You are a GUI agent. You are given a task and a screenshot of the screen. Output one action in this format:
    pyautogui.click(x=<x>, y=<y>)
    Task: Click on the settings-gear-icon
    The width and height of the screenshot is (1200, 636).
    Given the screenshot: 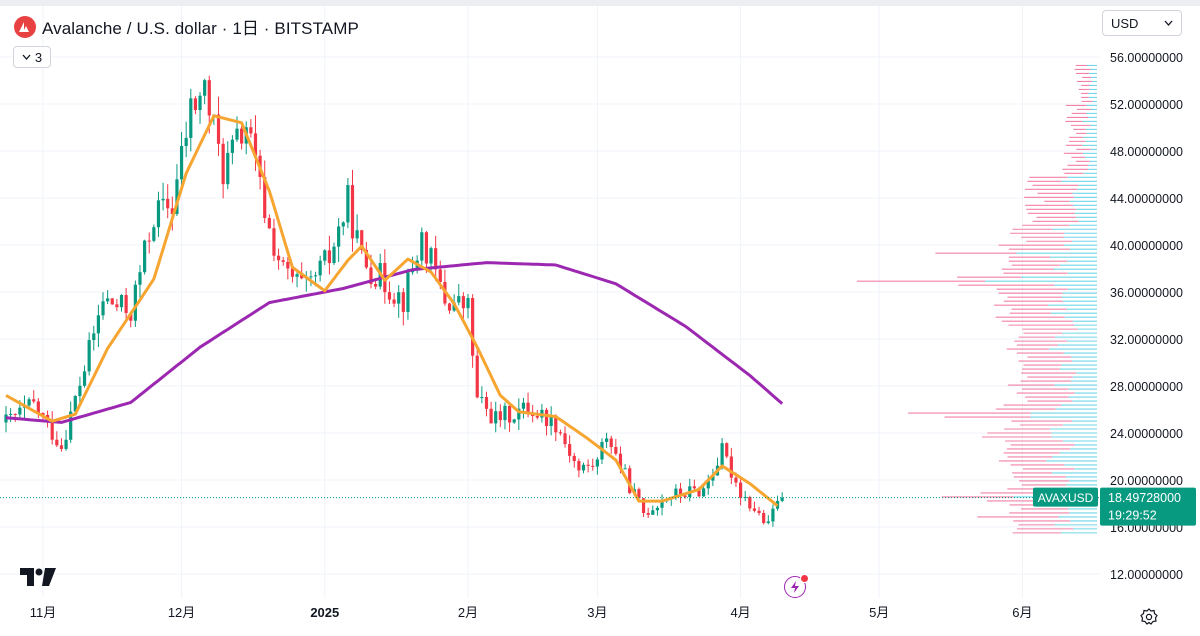 What is the action you would take?
    pyautogui.click(x=1149, y=619)
    